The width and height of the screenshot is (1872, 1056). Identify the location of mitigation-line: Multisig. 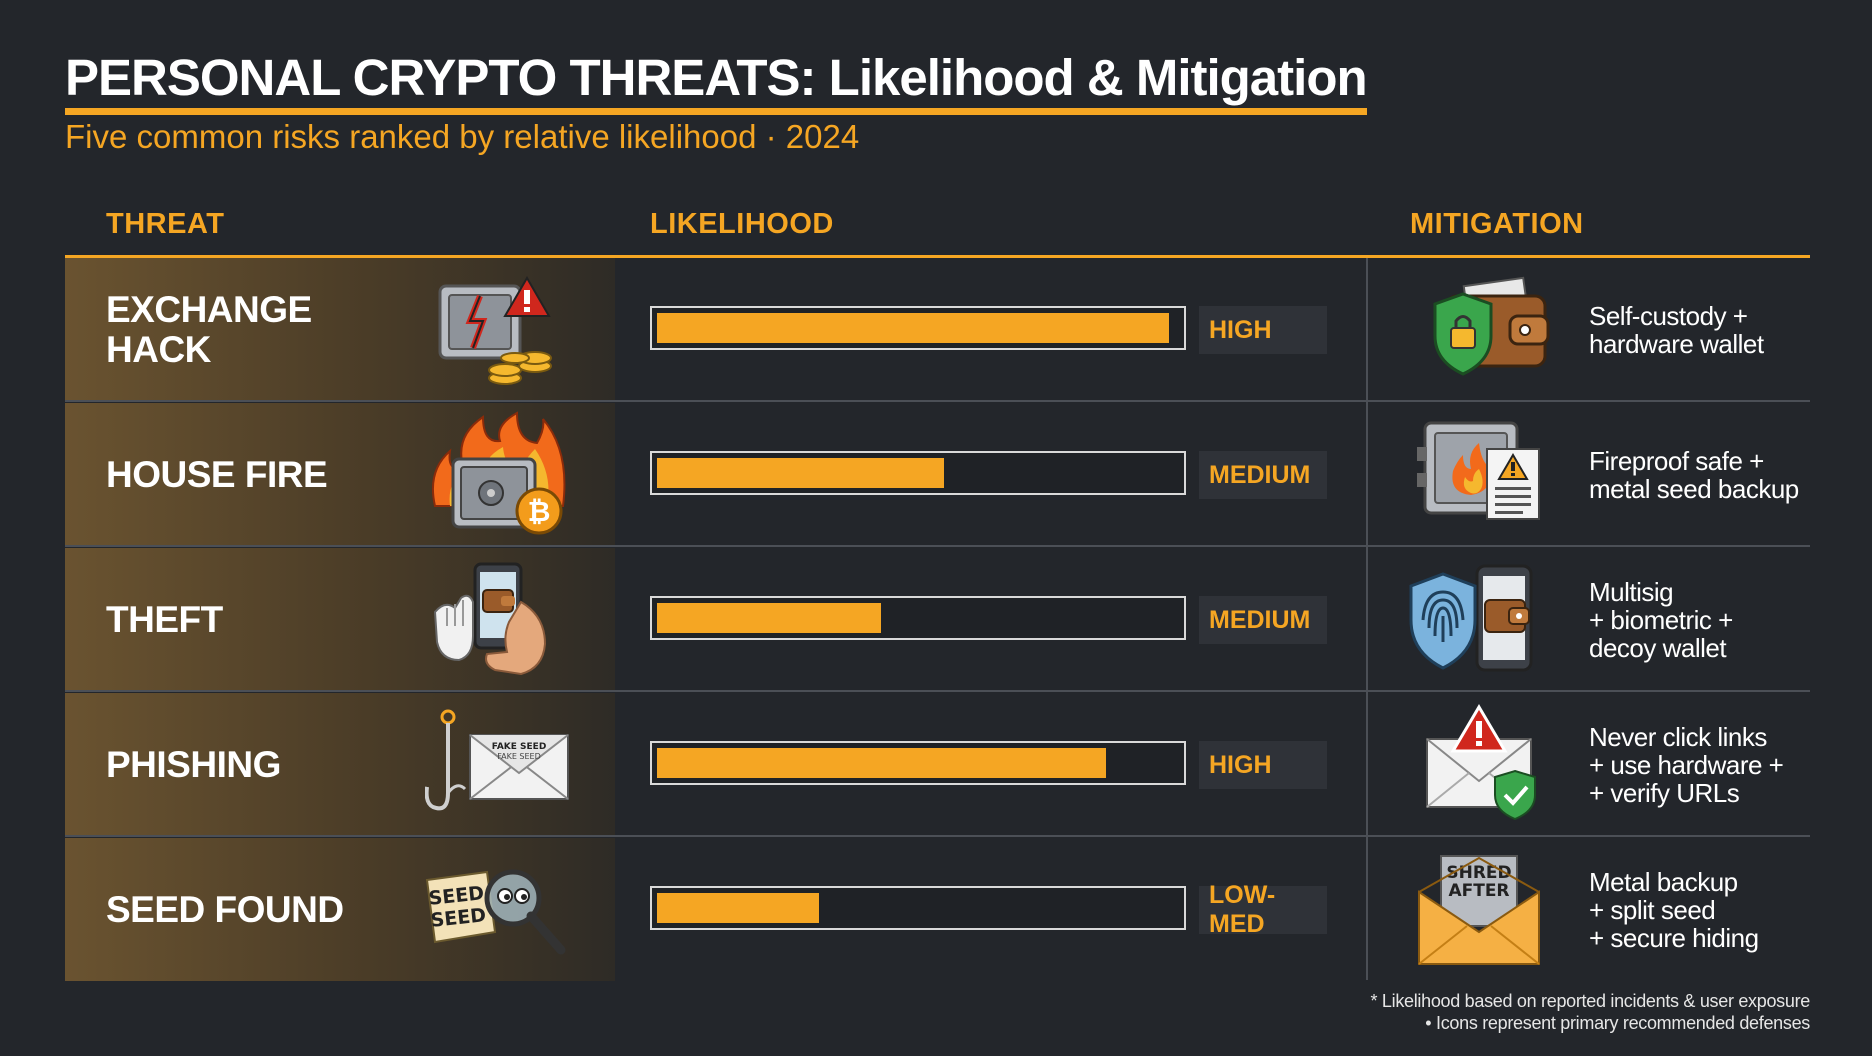
(1631, 591).